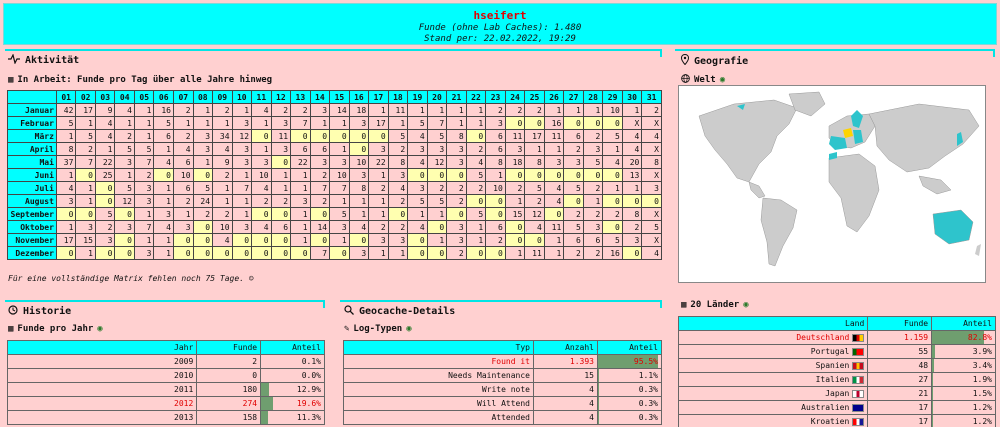 The image size is (1000, 427). I want to click on table-cell: 19.6%, so click(292, 403).